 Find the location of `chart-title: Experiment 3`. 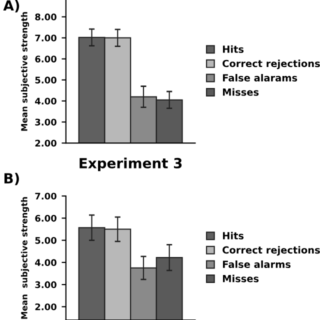

chart-title: Experiment 3 is located at coordinates (131, 165).